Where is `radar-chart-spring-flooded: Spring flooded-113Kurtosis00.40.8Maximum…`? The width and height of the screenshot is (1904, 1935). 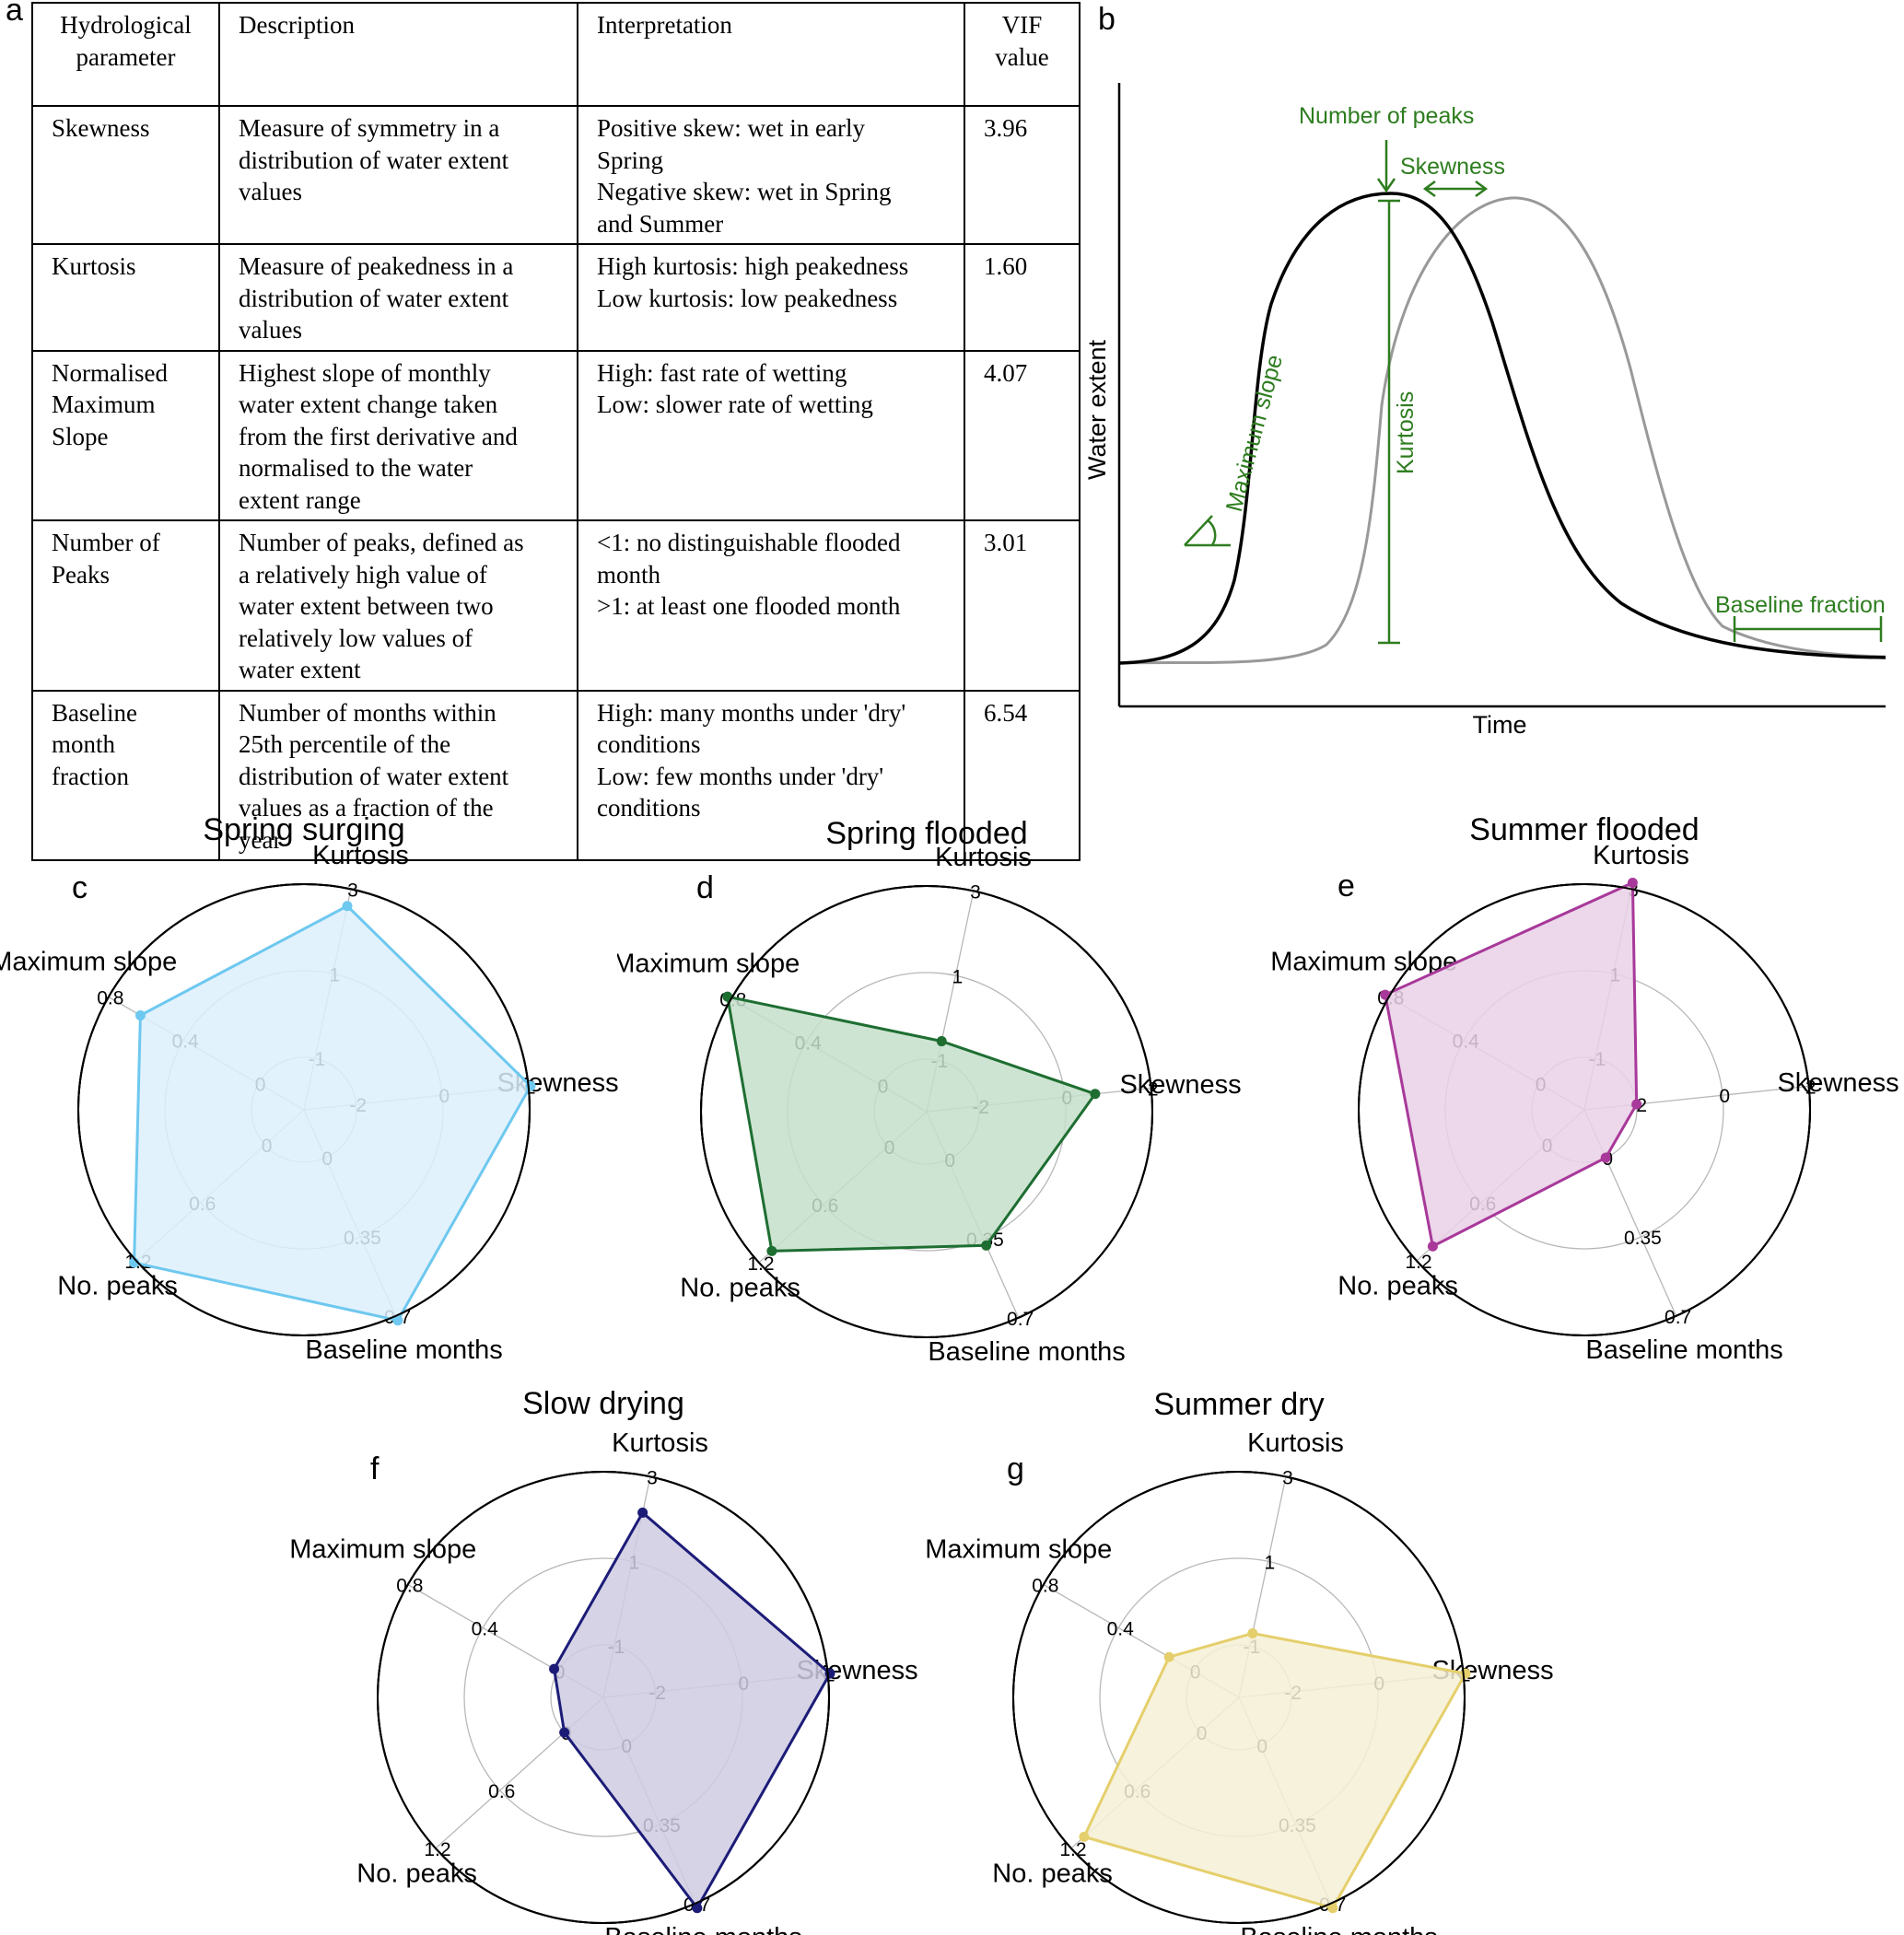
radar-chart-spring-flooded: Spring flooded-113Kurtosis00.40.8Maximum… is located at coordinates (929, 1089).